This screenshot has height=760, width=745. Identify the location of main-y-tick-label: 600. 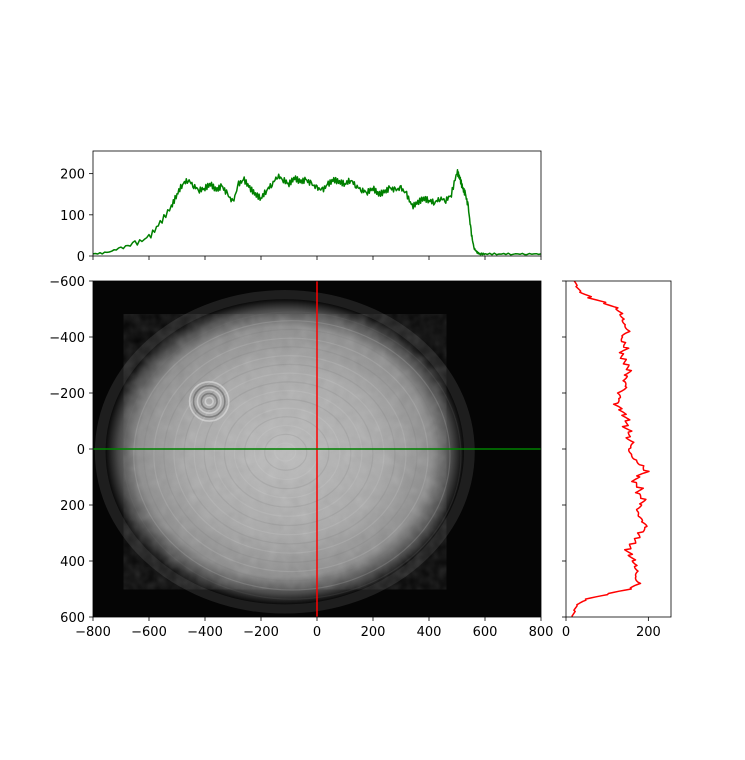
(72, 618).